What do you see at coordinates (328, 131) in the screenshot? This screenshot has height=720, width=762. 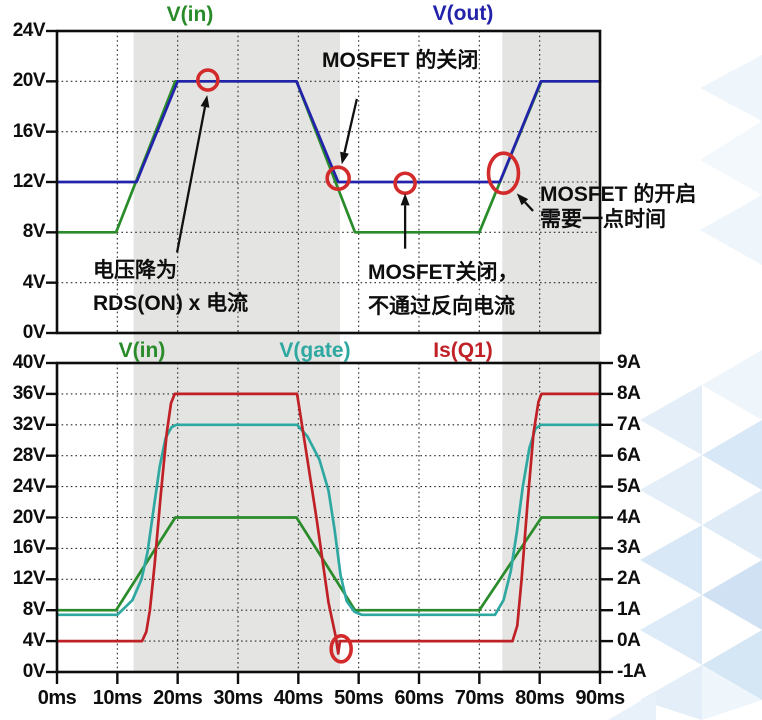 I see `trace-V(out)` at bounding box center [328, 131].